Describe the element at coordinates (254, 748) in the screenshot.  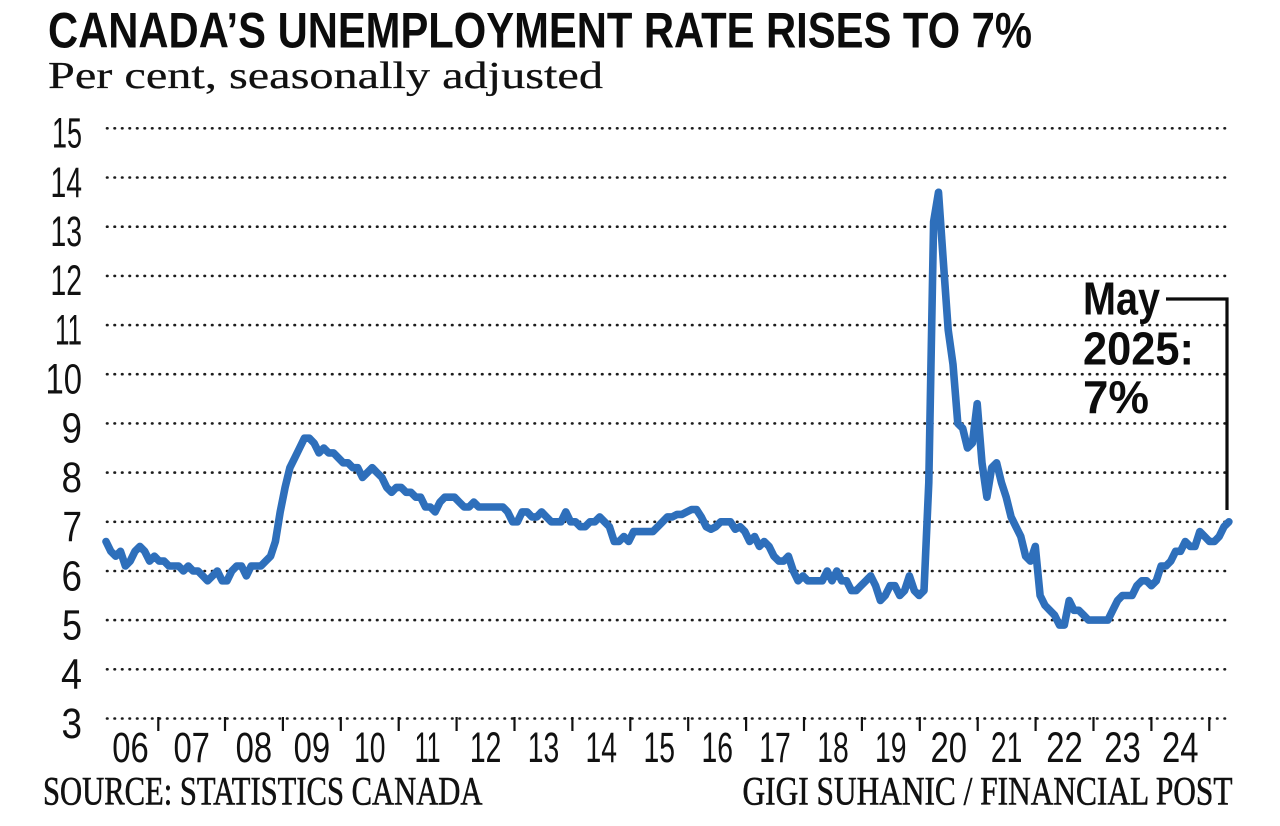
I see `svg-text: 08` at that location.